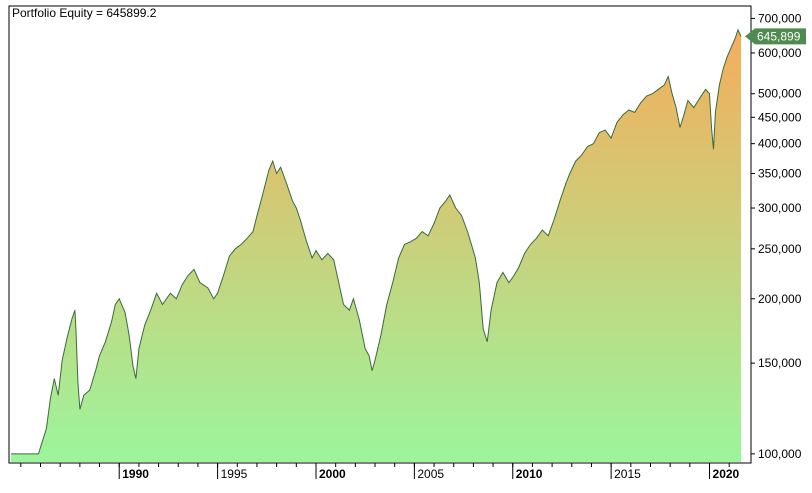 Image resolution: width=812 pixels, height=493 pixels. What do you see at coordinates (780, 117) in the screenshot?
I see `y-tick-label: 450,000` at bounding box center [780, 117].